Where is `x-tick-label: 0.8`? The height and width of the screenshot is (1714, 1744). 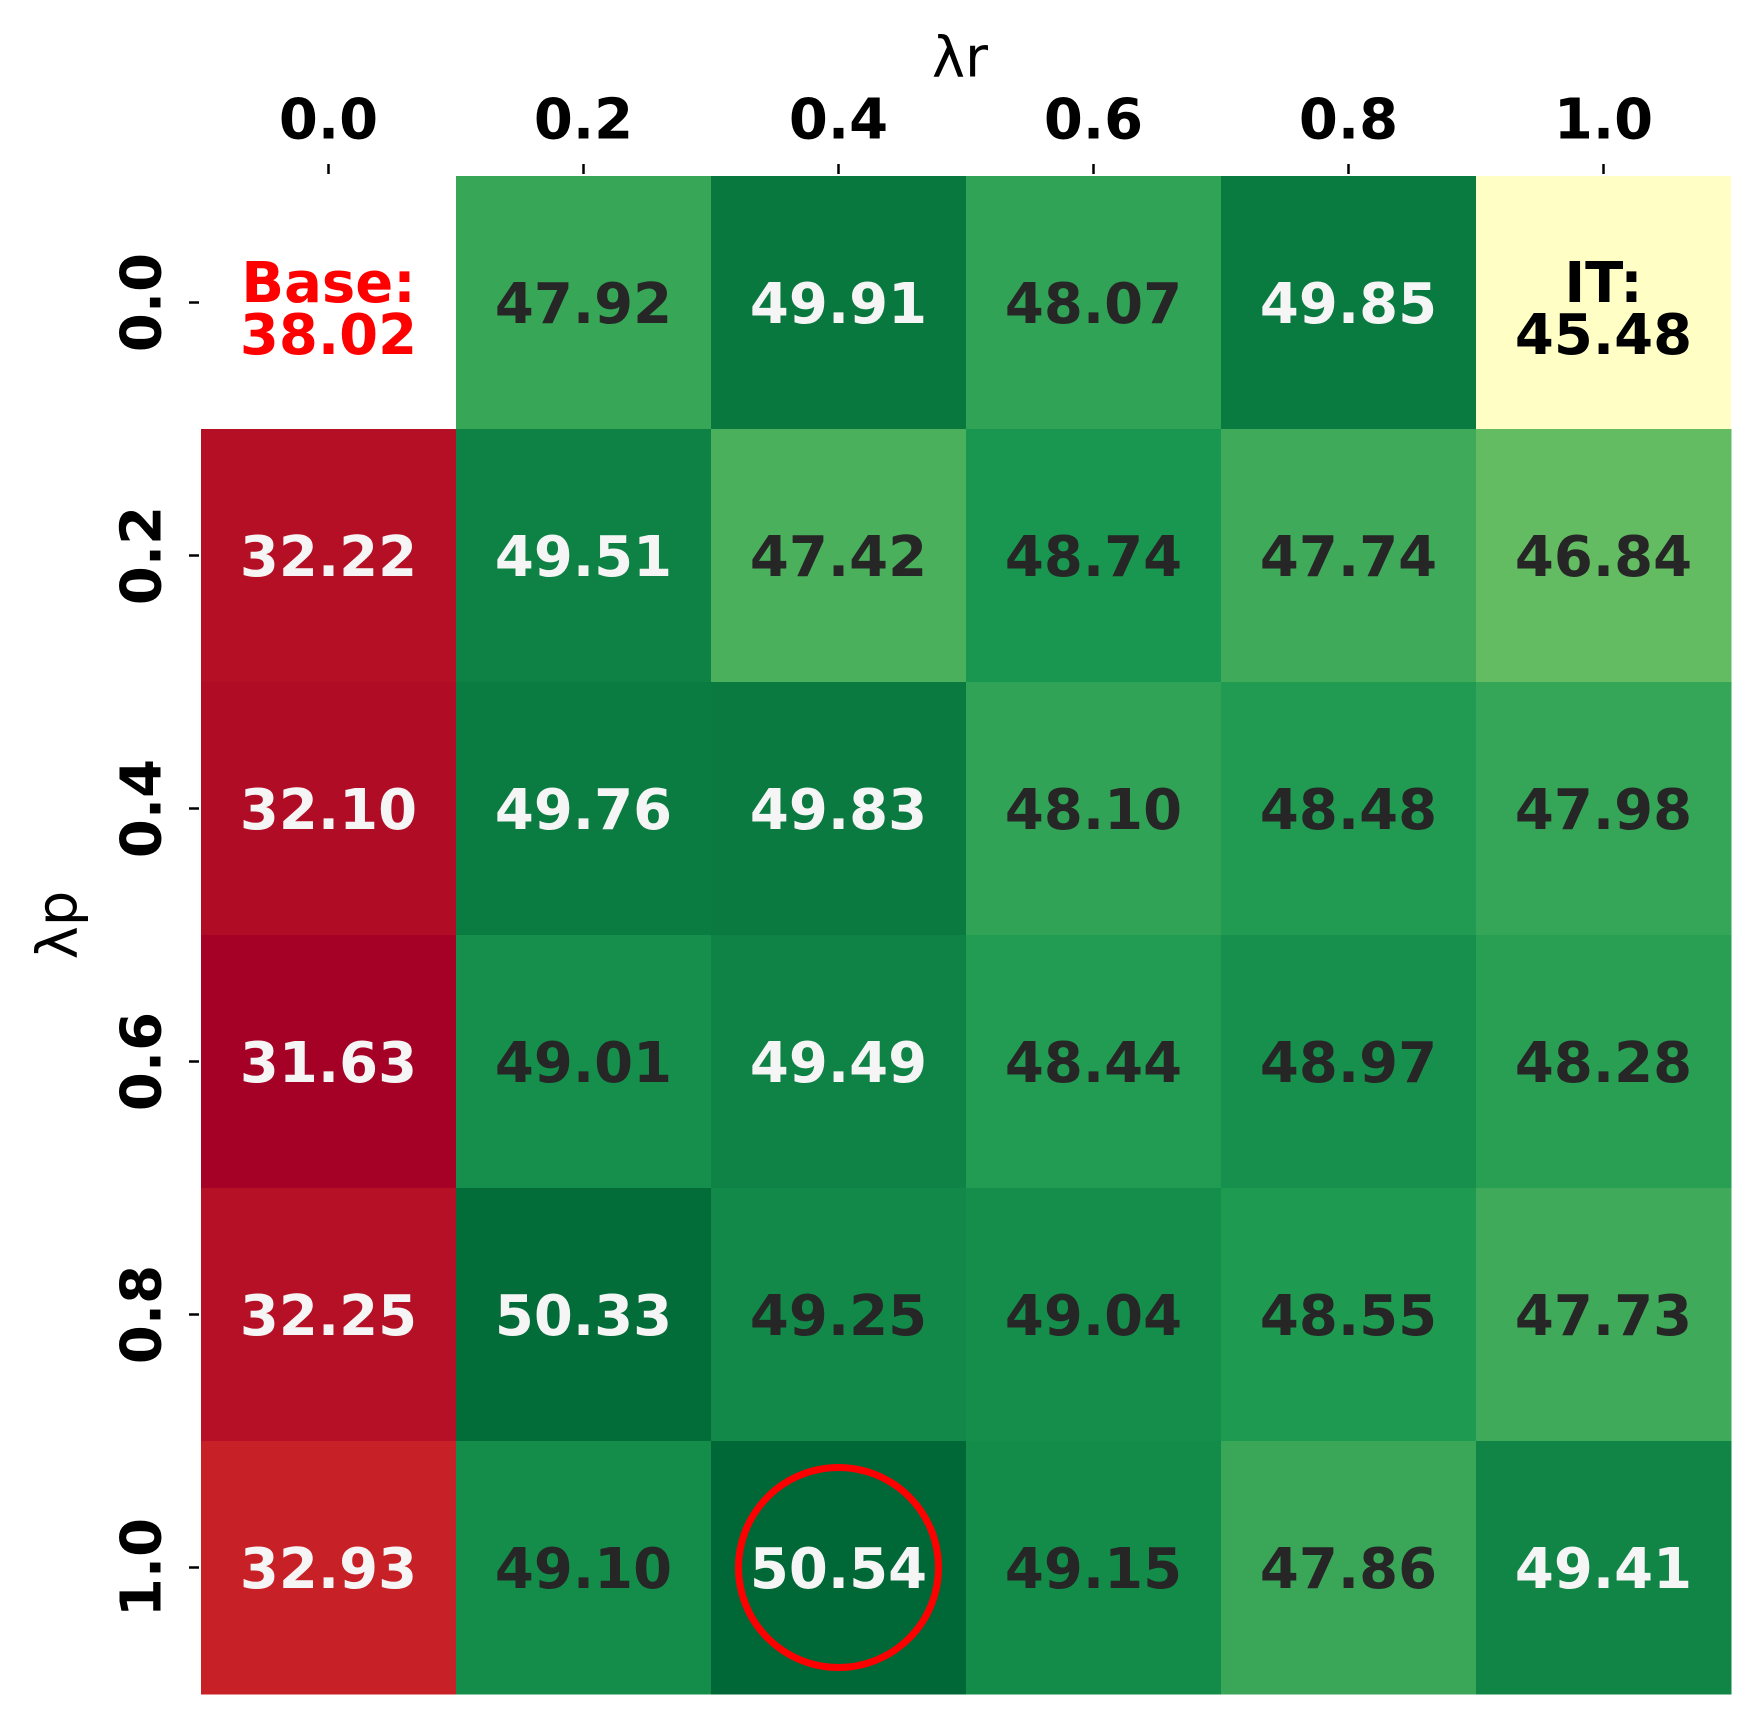 x-tick-label: 0.8 is located at coordinates (1348, 120).